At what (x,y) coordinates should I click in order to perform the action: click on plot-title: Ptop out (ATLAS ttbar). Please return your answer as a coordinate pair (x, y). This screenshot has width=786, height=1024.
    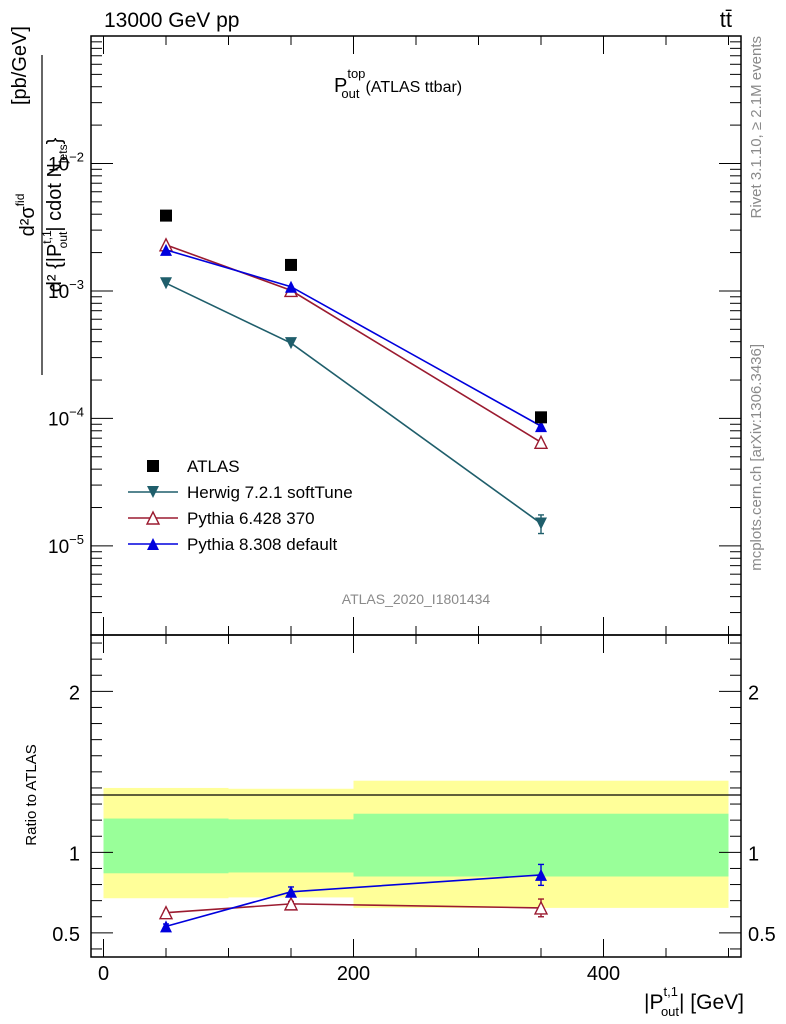
    Looking at the image, I should click on (398, 83).